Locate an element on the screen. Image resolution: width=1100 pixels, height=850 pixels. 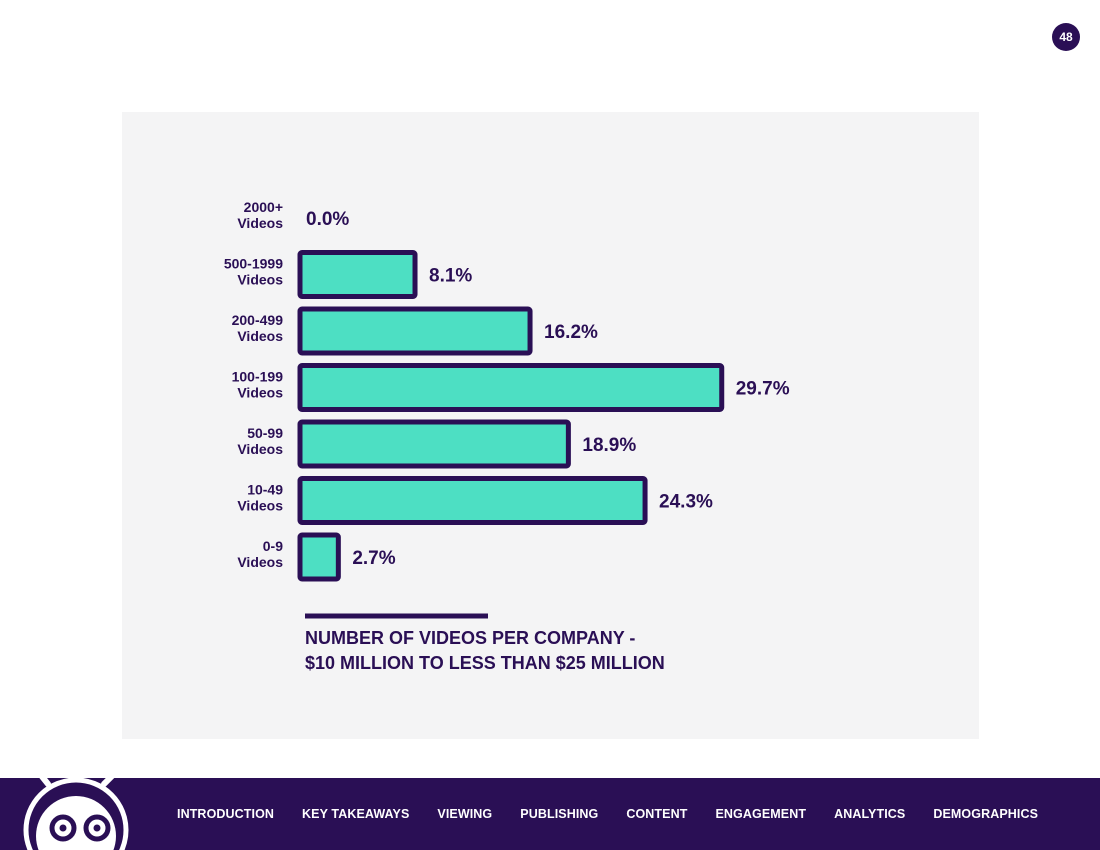
nav-analytics: ANALYTICS is located at coordinates (870, 814).